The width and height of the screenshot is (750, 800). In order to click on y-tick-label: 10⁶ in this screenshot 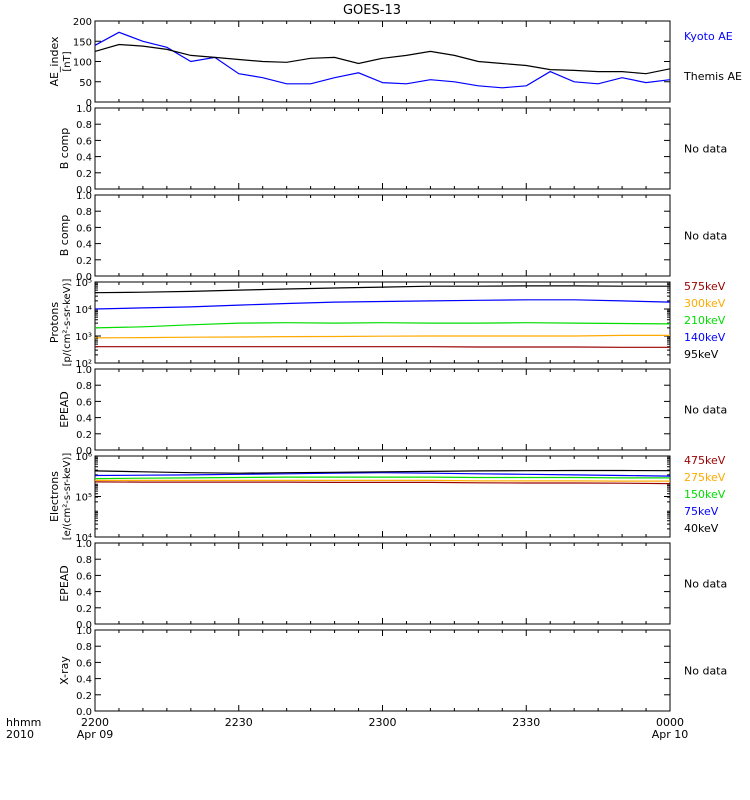, I will do `click(83, 457)`.